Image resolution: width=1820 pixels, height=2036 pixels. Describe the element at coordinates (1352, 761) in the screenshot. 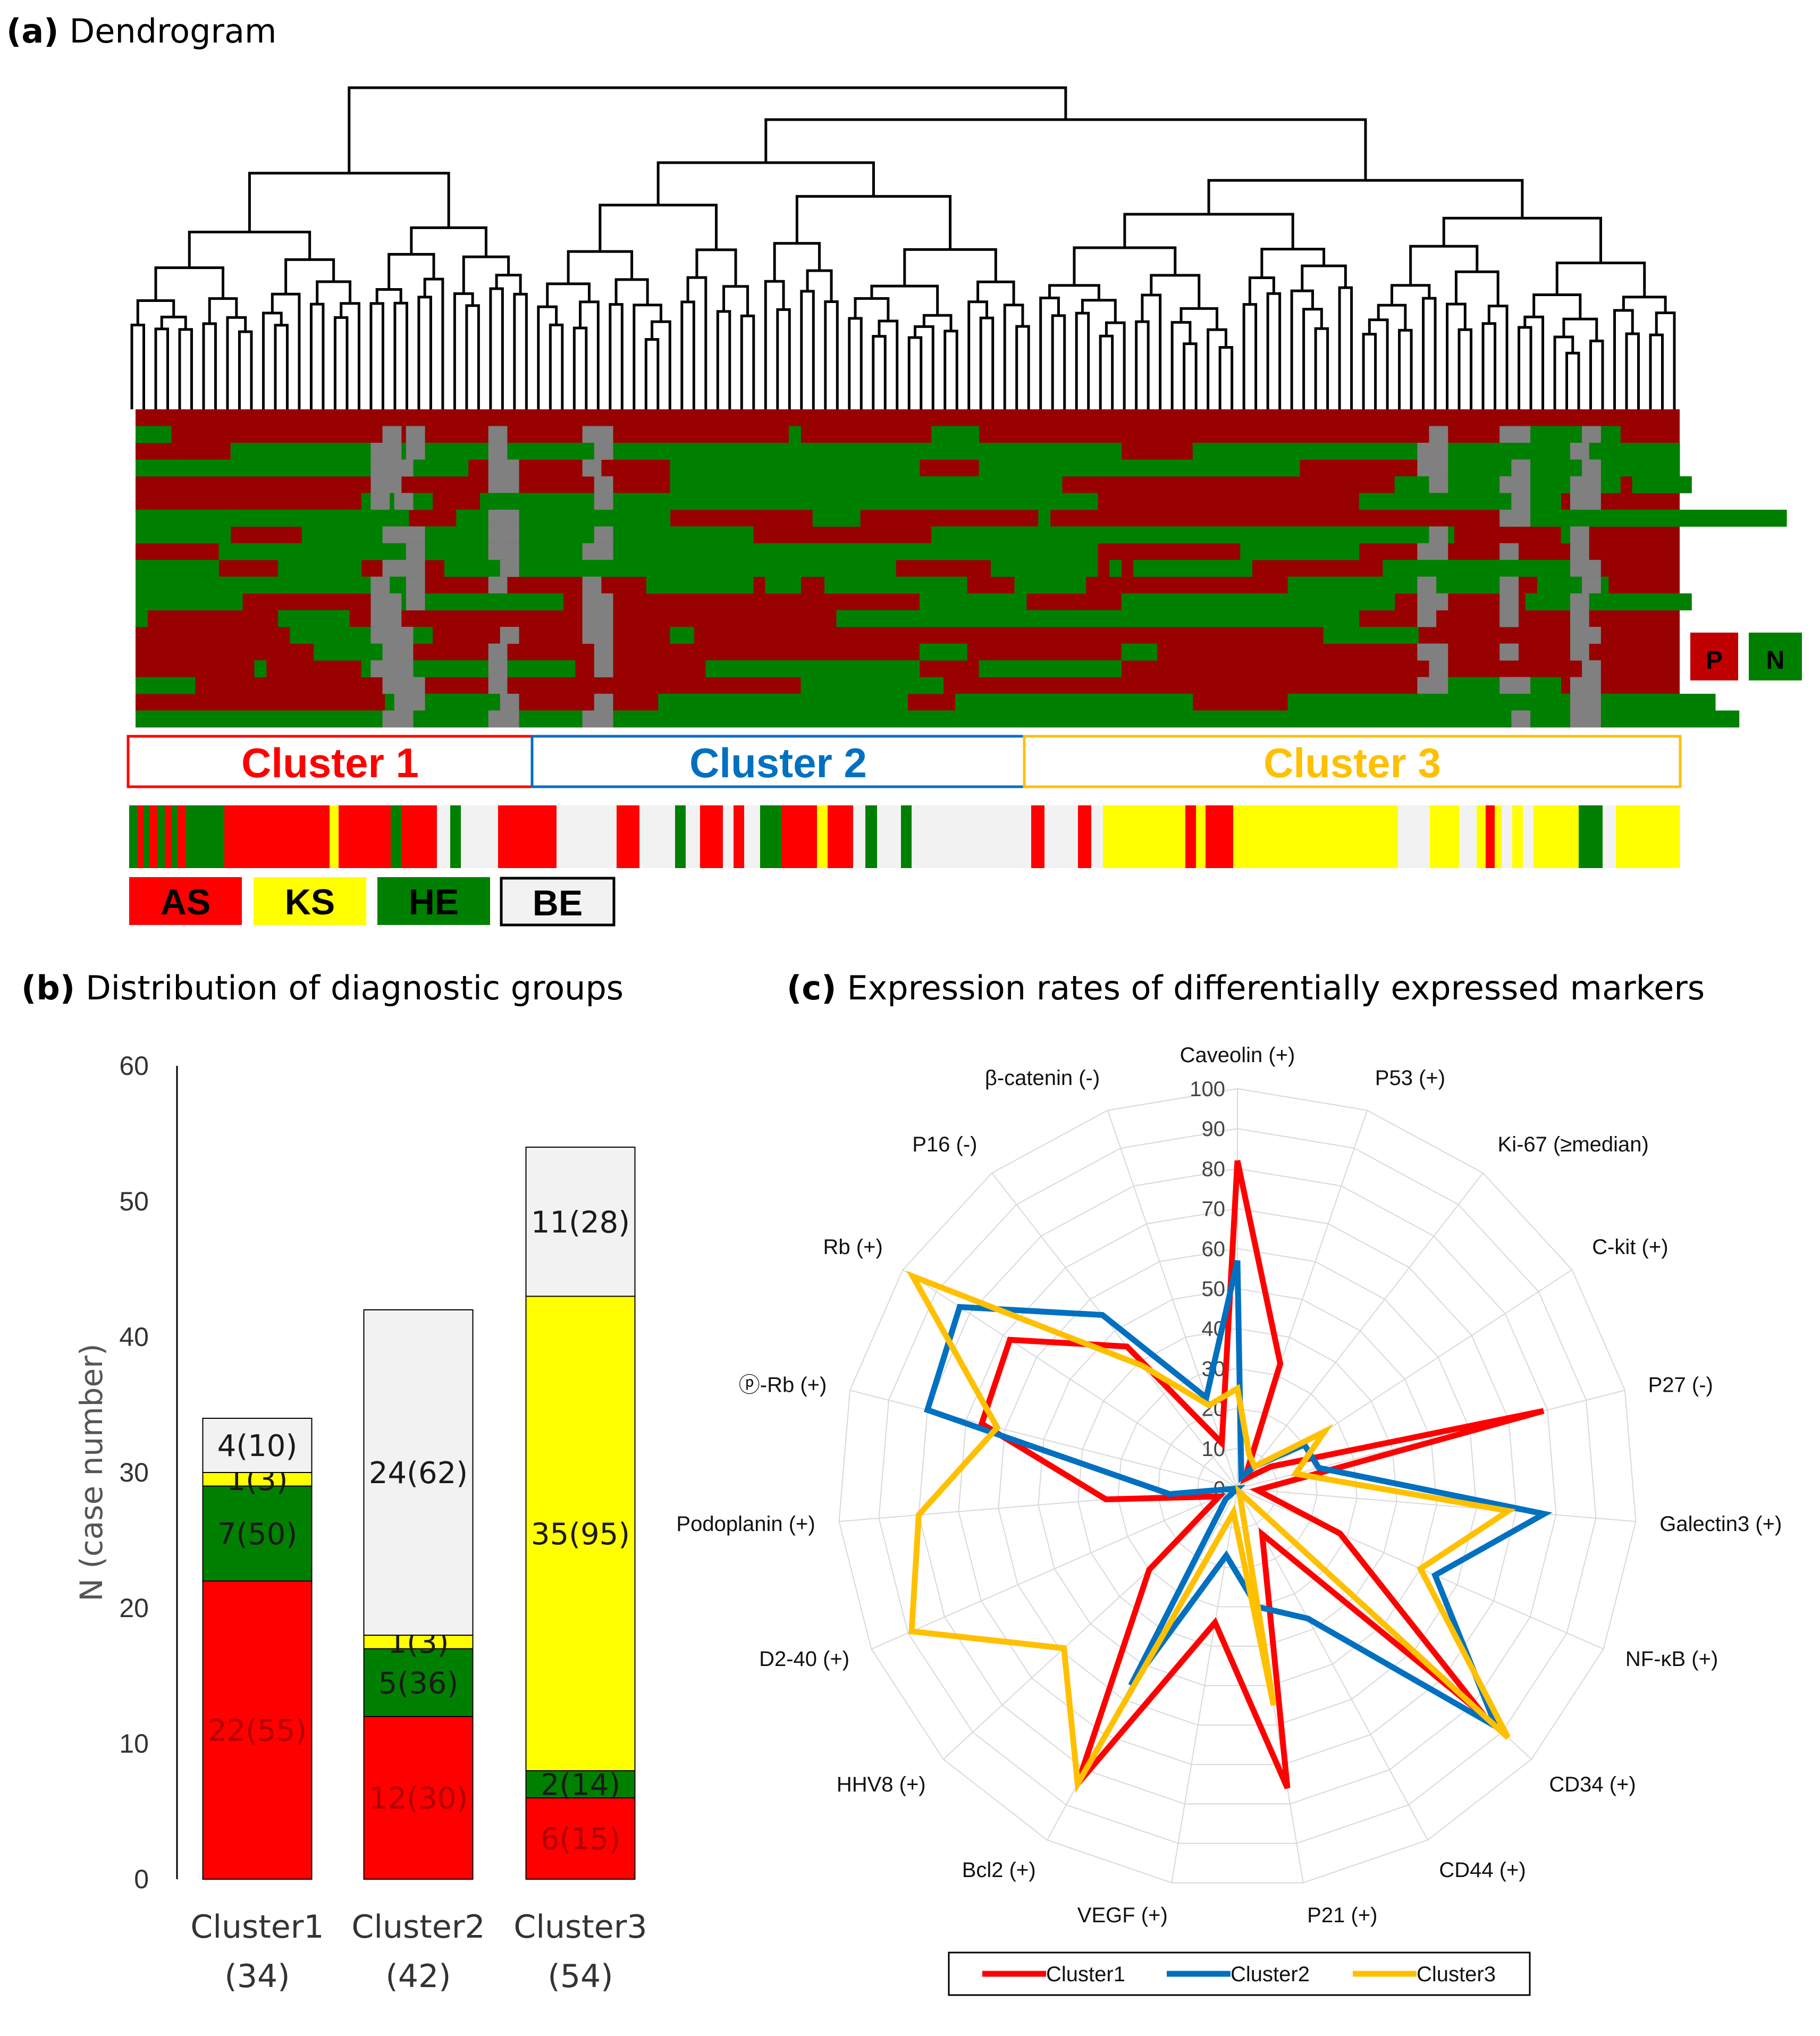

I see `cluster-3-box` at that location.